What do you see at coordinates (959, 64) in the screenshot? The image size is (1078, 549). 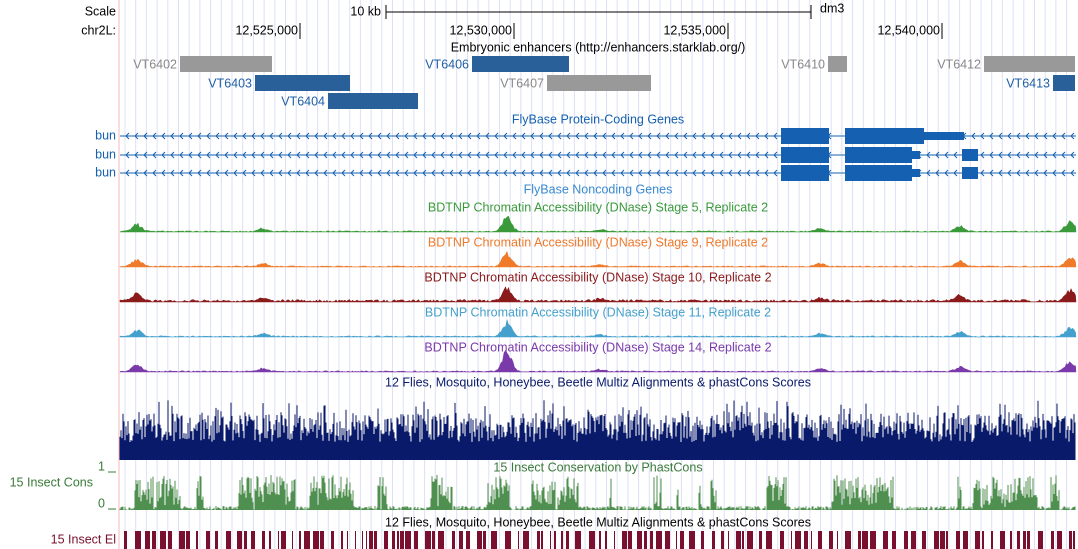 I see `enhancer-label: VT6412` at bounding box center [959, 64].